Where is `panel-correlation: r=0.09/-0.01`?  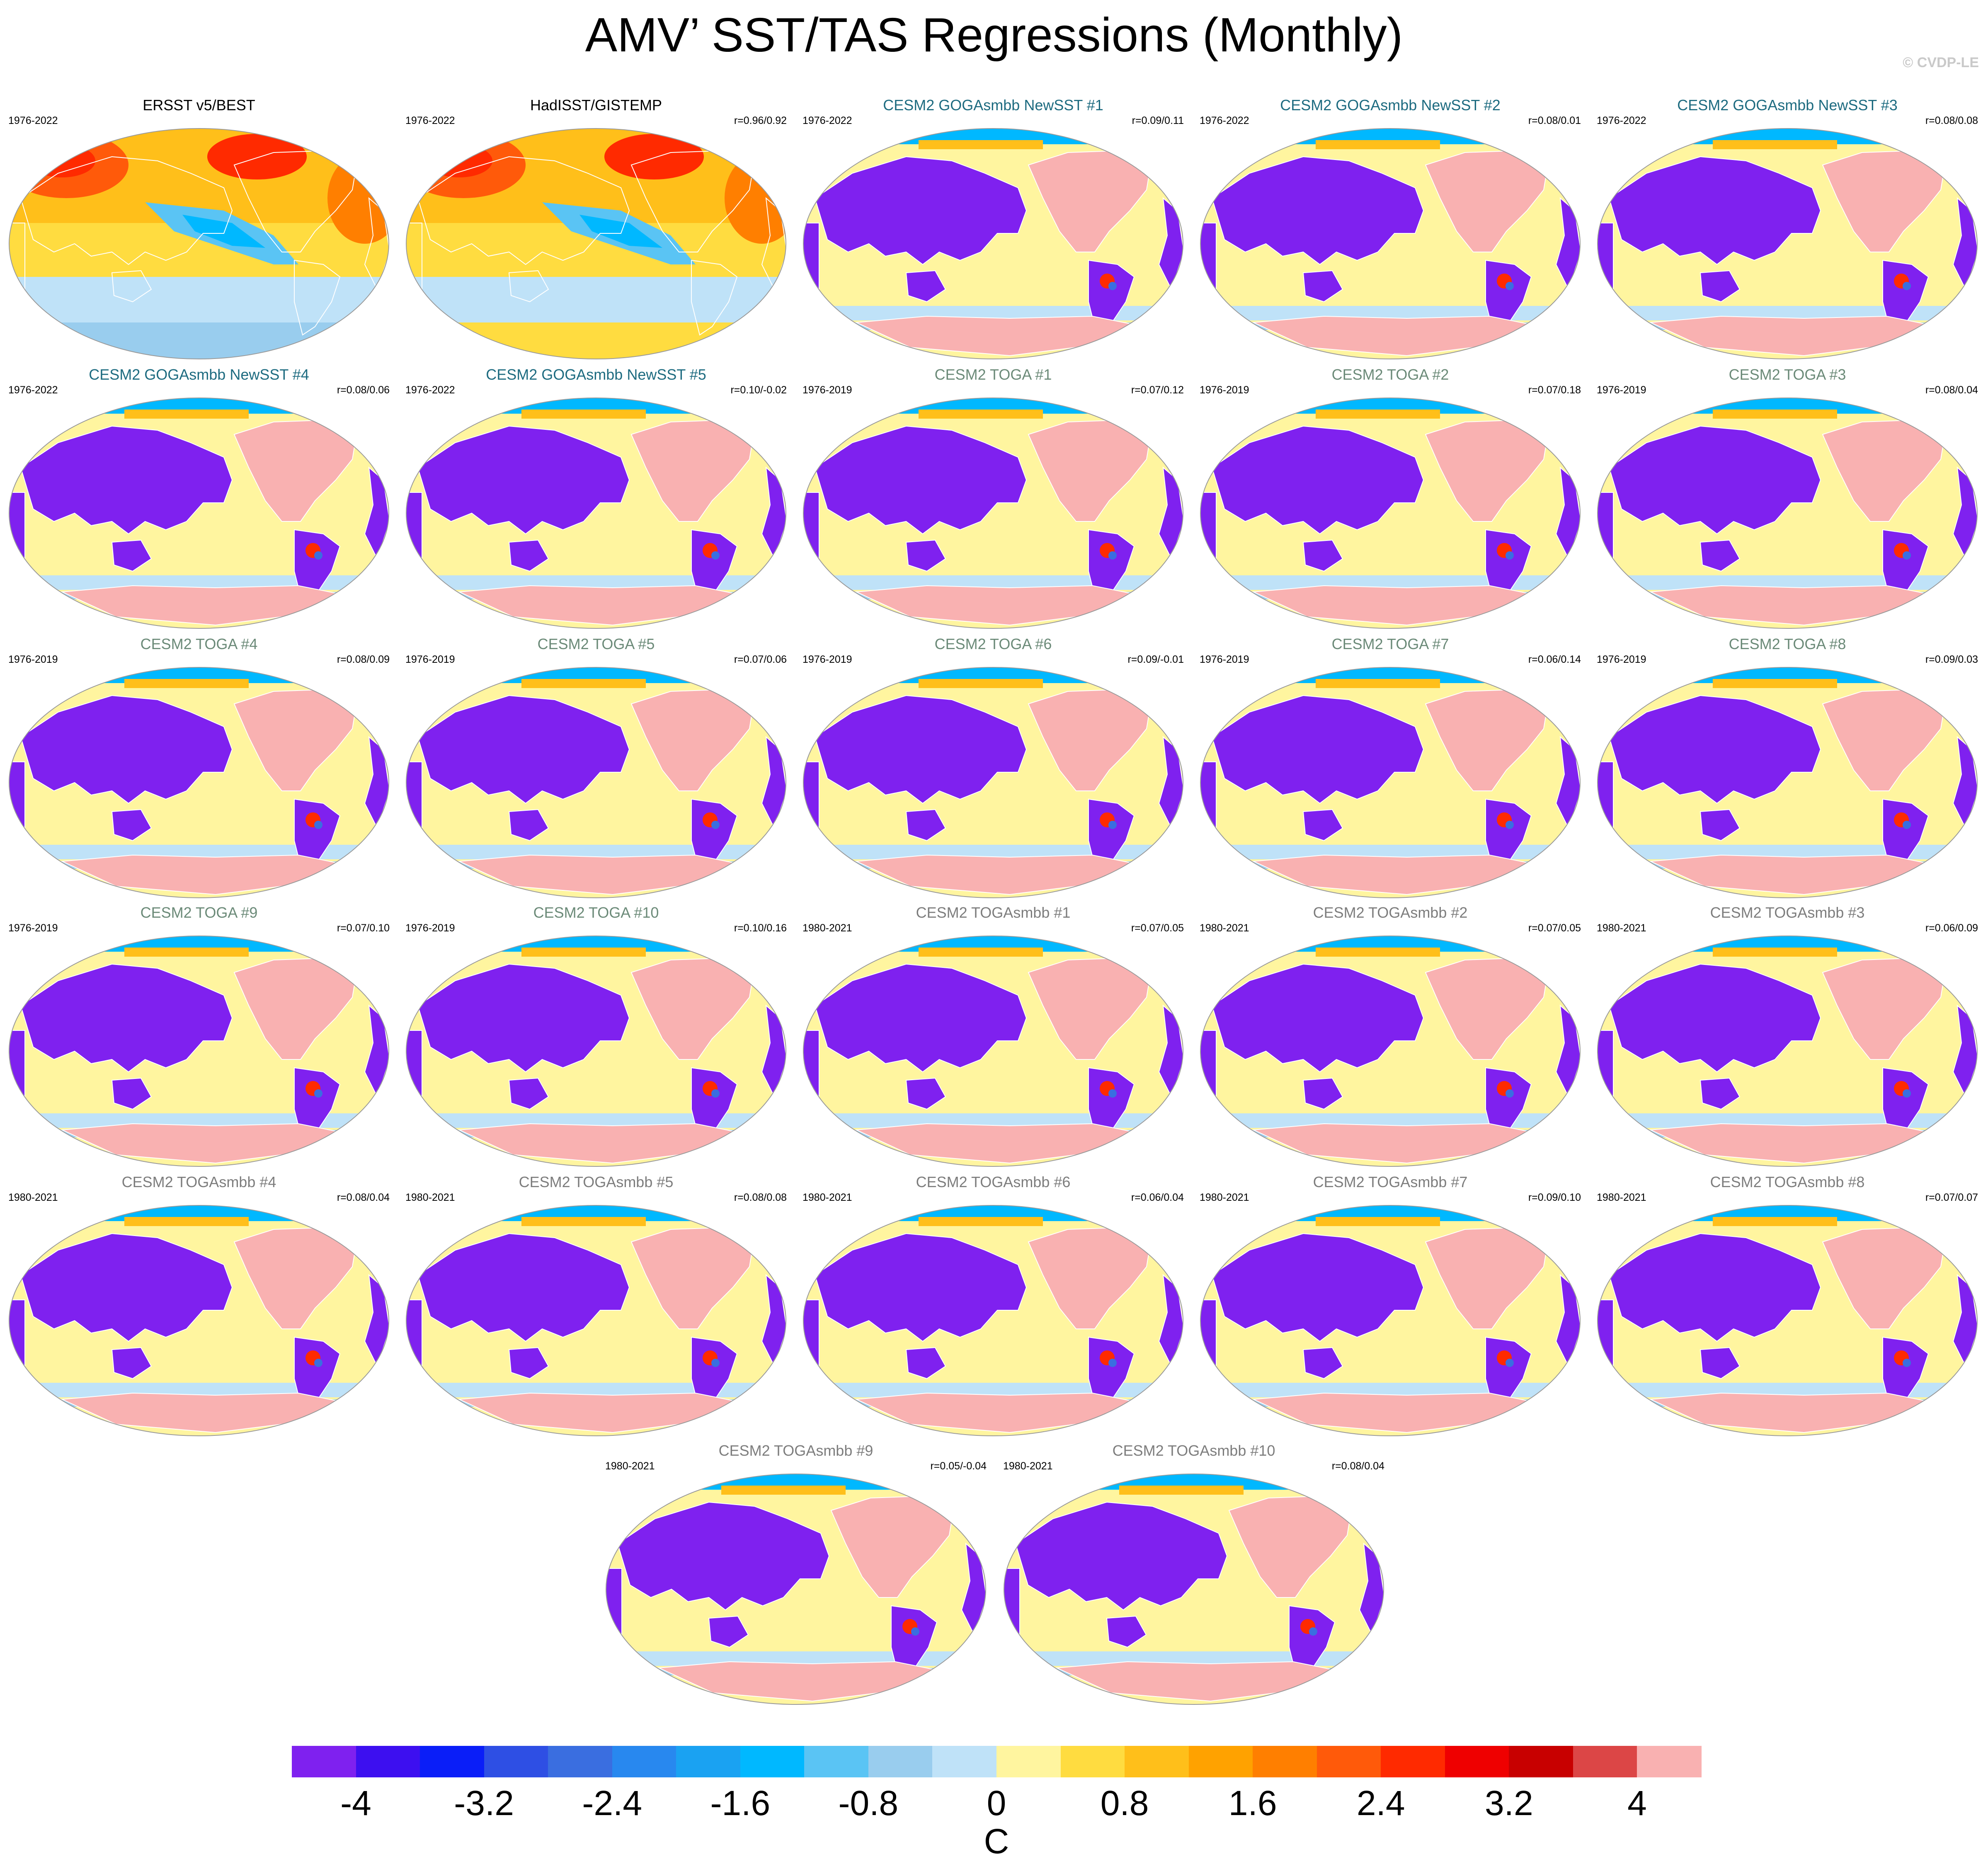 panel-correlation: r=0.09/-0.01 is located at coordinates (1155, 659).